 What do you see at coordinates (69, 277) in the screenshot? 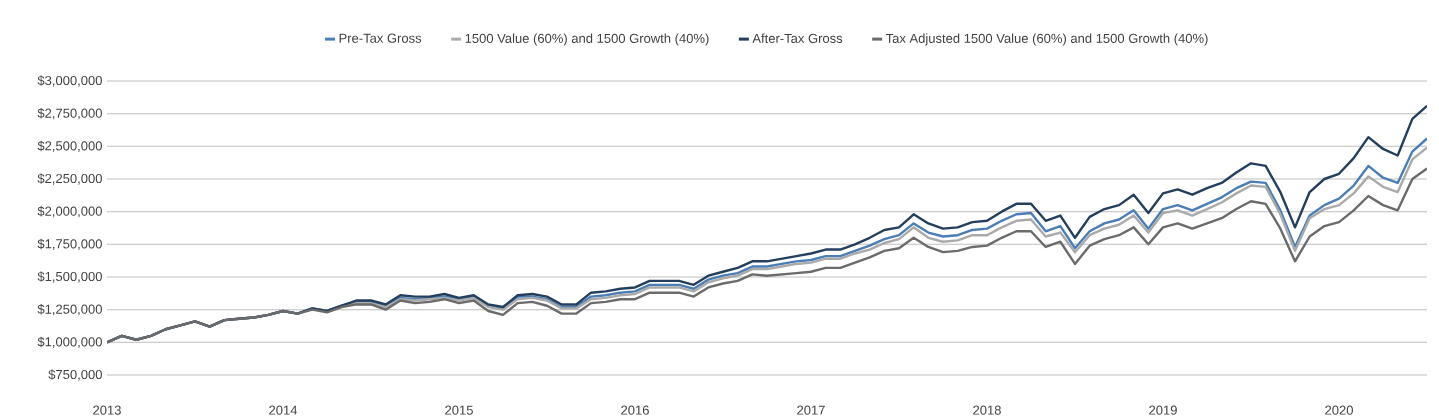
I see `y-tick-label: $1,500,000` at bounding box center [69, 277].